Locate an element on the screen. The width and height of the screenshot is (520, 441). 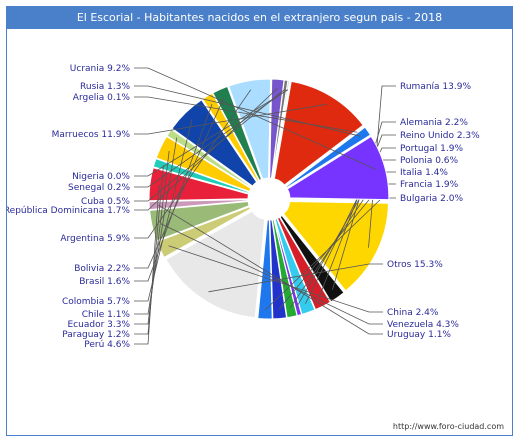
leader-line-senegal is located at coordinates (211, 138).